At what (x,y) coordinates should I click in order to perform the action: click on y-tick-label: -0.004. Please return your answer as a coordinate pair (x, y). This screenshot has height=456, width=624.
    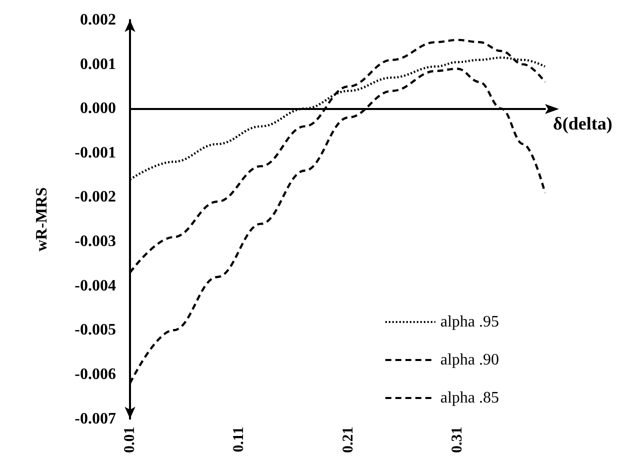
    Looking at the image, I should click on (95, 285).